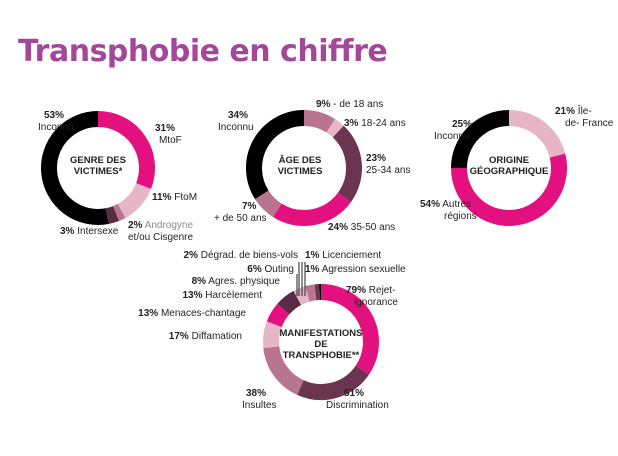 Image resolution: width=618 pixels, height=456 pixels. What do you see at coordinates (584, 117) in the screenshot?
I see `label-origine-idf: 21% Île- de- France` at bounding box center [584, 117].